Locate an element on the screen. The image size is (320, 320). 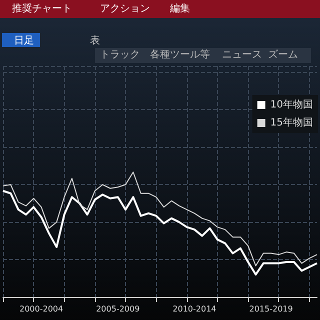
text: ニュース is located at coordinates (242, 55).